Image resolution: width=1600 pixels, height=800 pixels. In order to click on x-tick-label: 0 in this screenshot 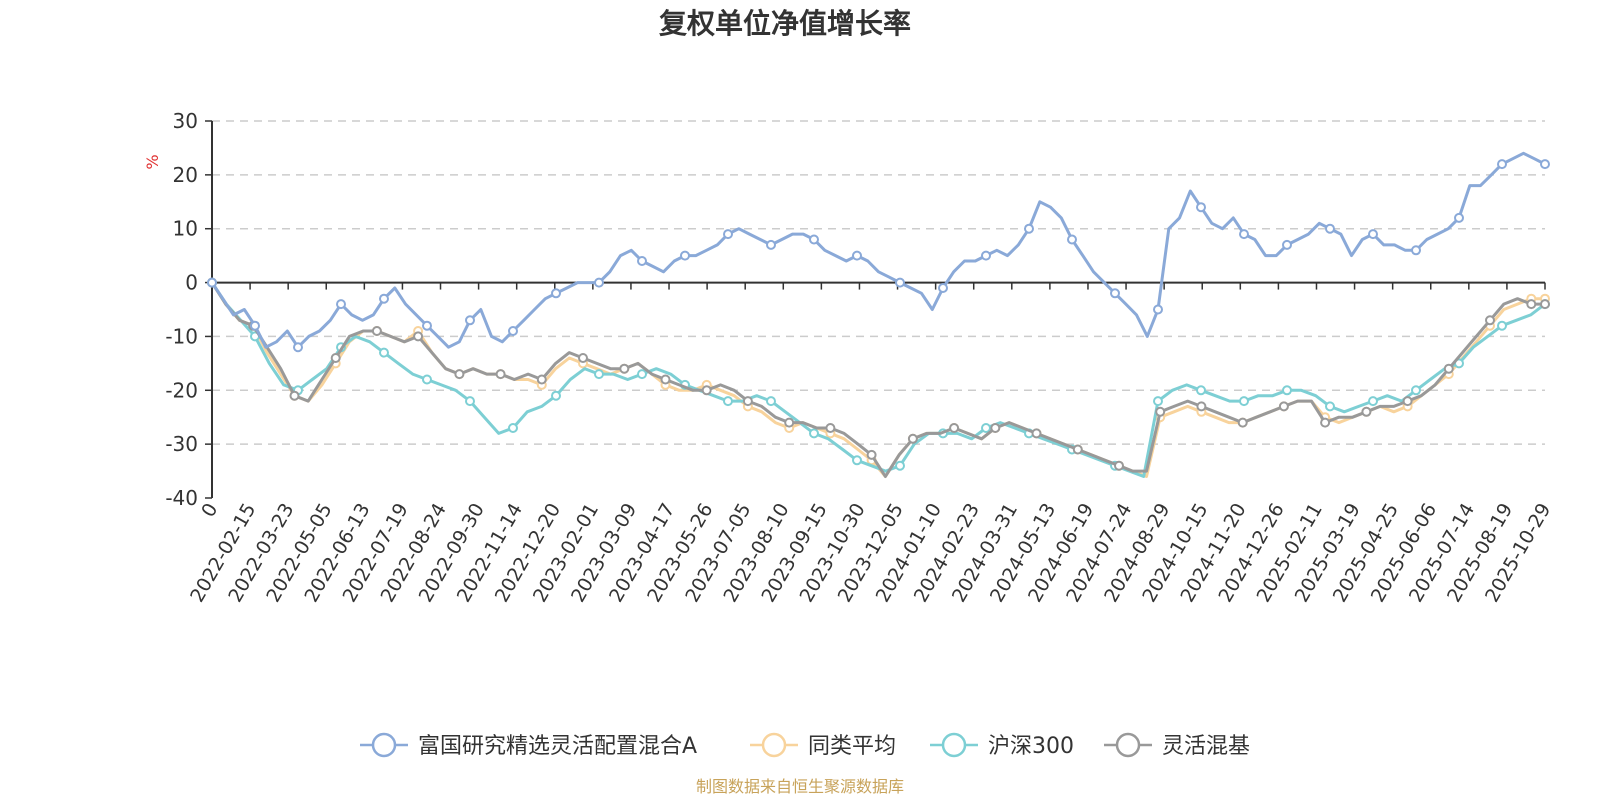, I will do `click(209, 510)`.